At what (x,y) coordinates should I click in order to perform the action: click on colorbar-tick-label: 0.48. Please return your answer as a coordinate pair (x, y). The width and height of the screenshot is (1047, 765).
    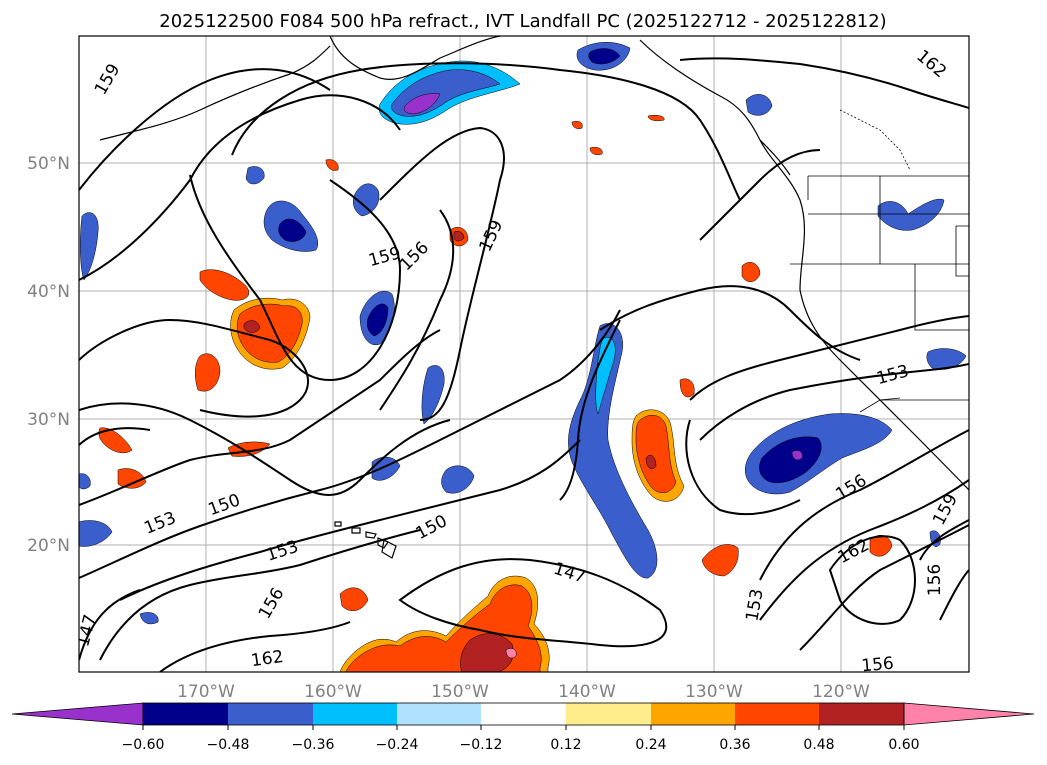
    Looking at the image, I should click on (818, 745).